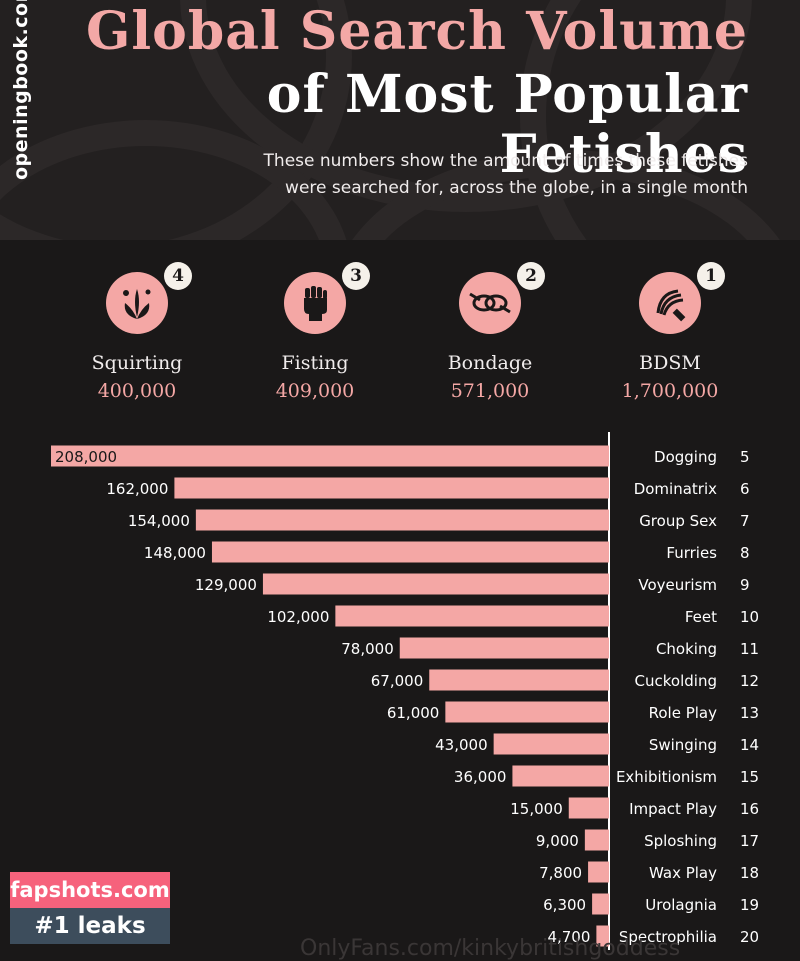 The width and height of the screenshot is (800, 961). What do you see at coordinates (490, 948) in the screenshot?
I see `footer-url: OnlyFans.com/kinkybritishgoddess` at bounding box center [490, 948].